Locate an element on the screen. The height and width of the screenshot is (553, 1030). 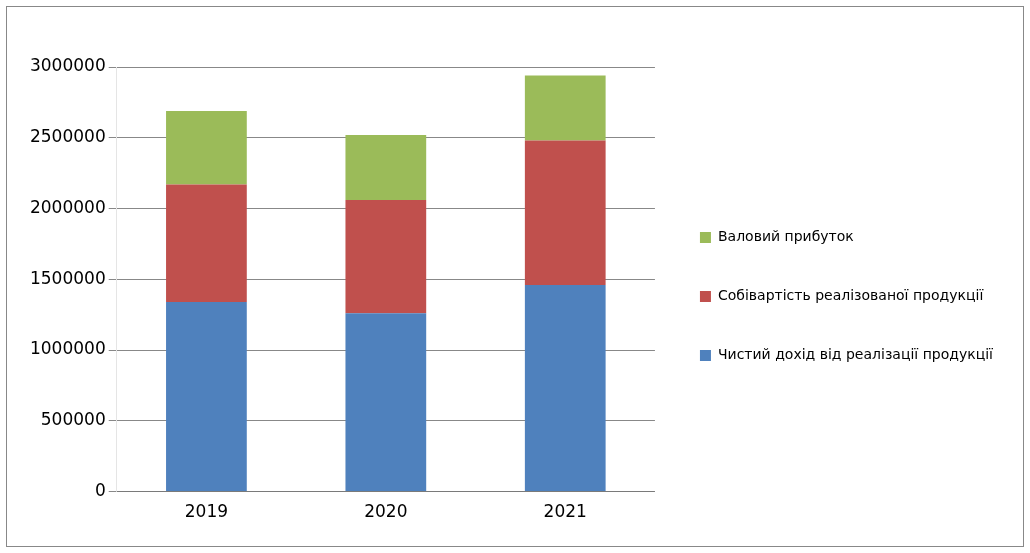
y-tick-label: 1000000 is located at coordinates (67, 348).